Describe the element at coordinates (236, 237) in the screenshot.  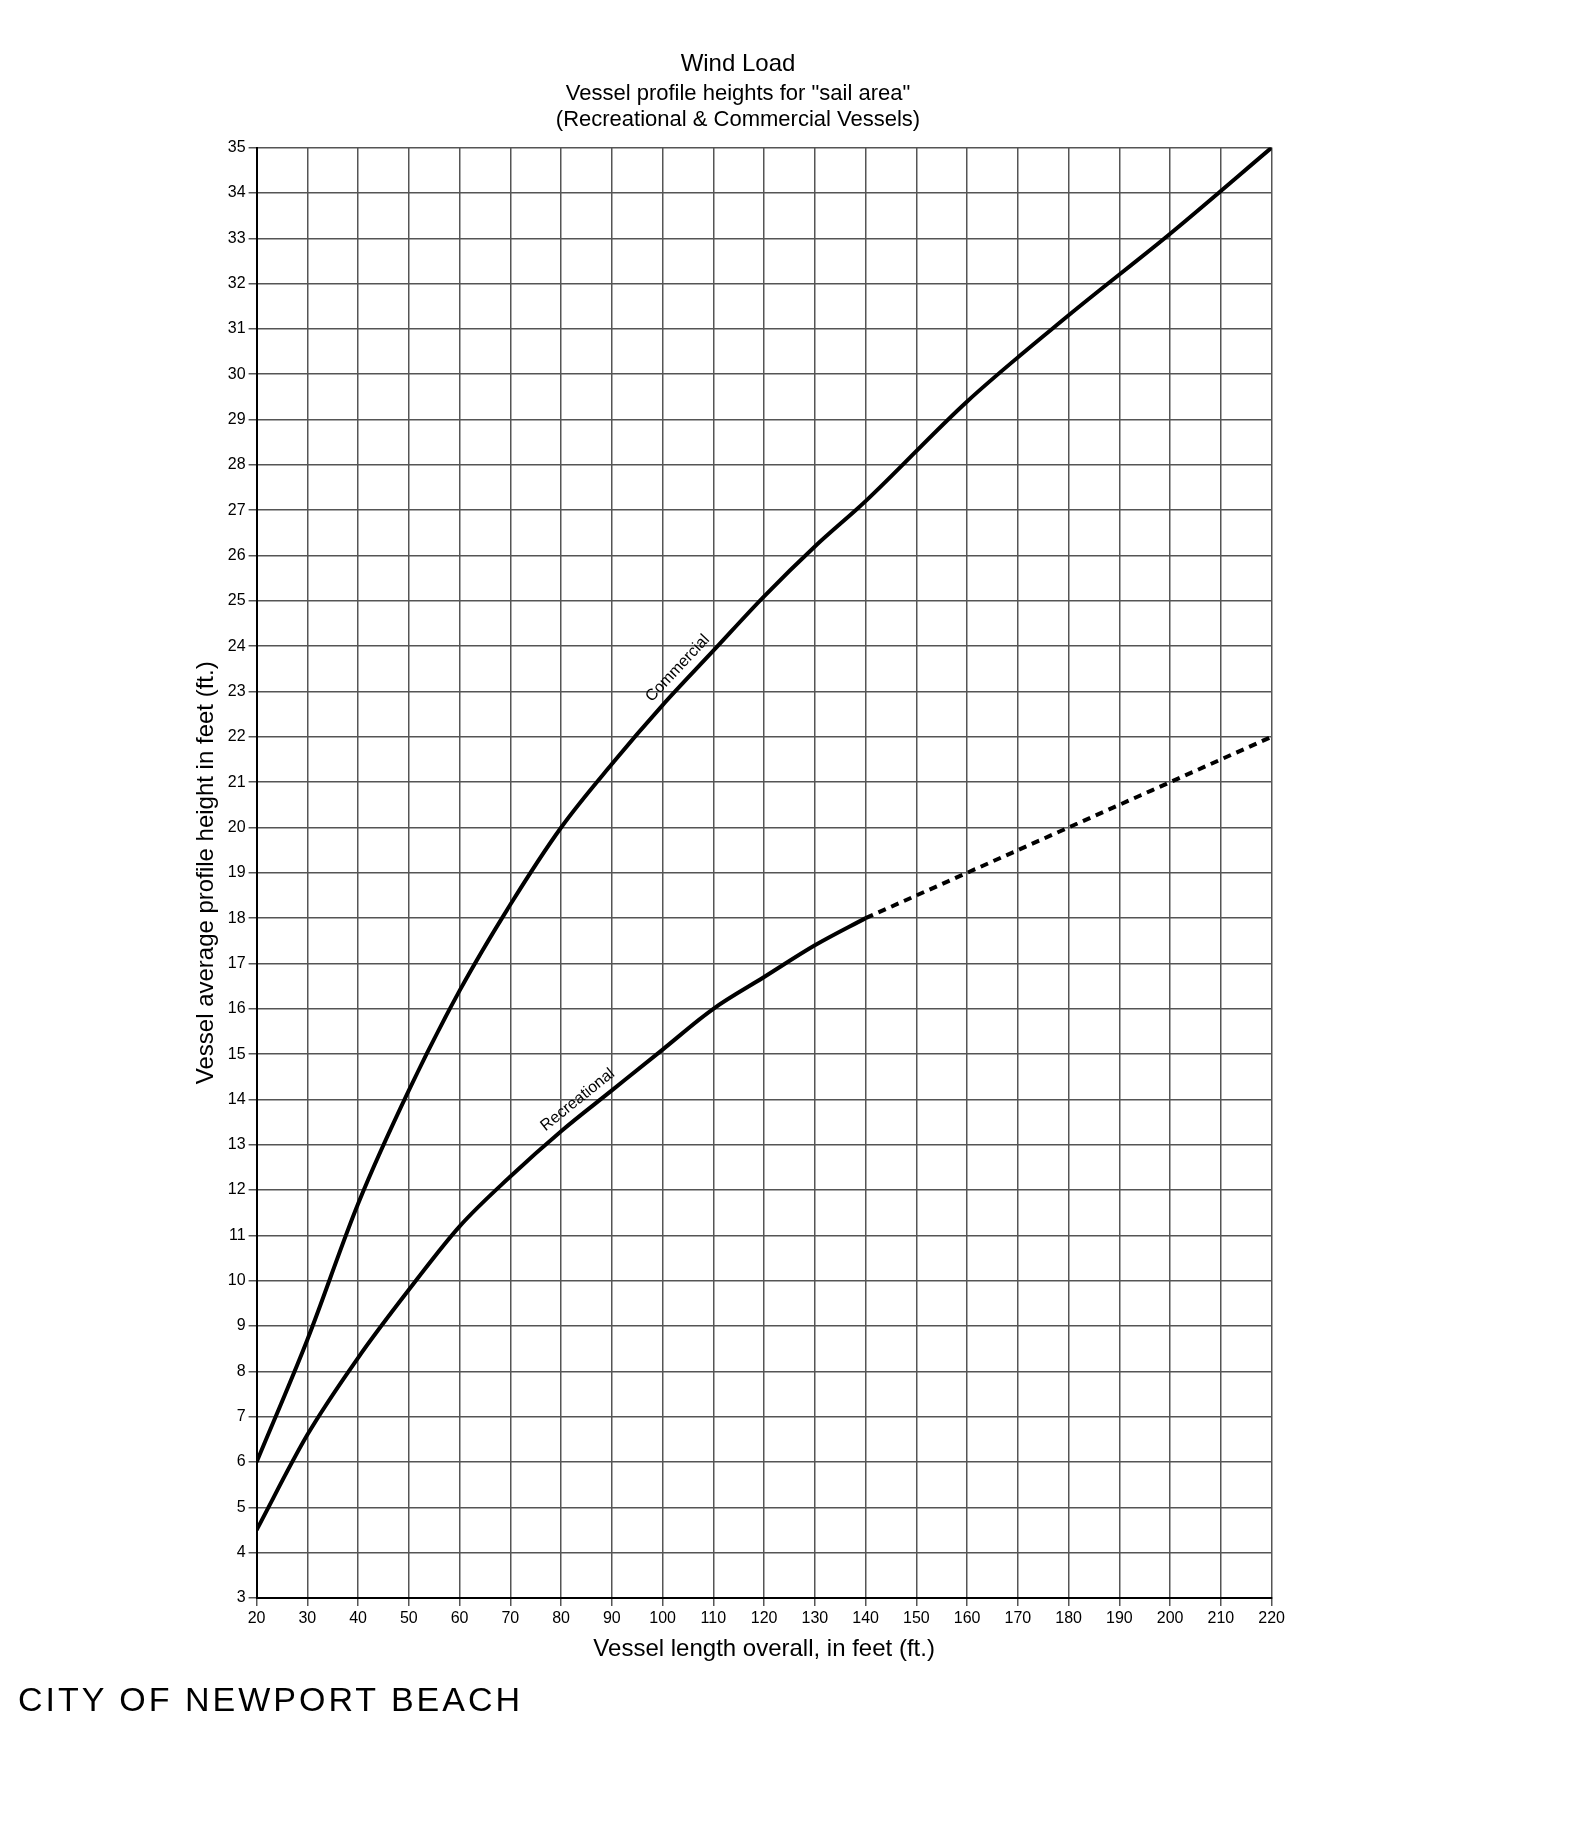
I see `y-tick-label: 33` at that location.